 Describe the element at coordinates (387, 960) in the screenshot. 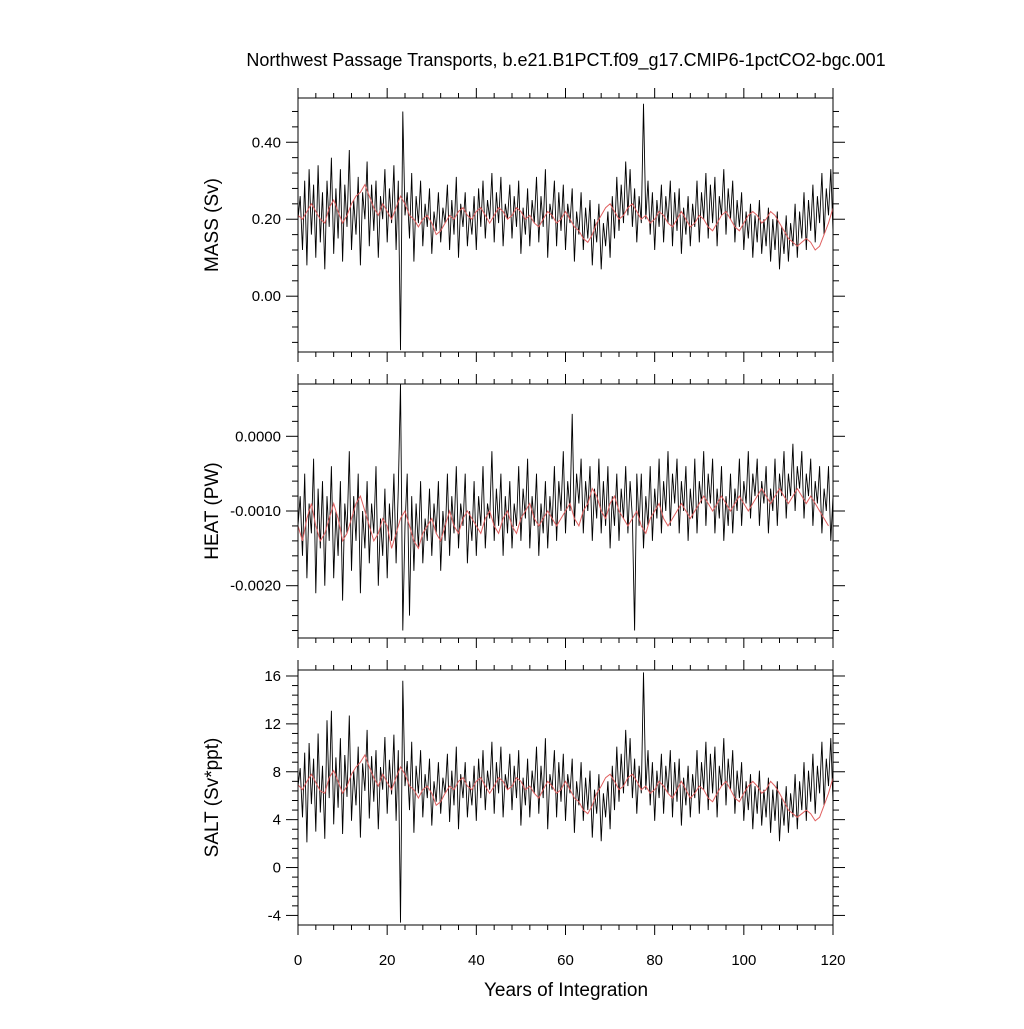

I see `x-tick-label: 20` at that location.